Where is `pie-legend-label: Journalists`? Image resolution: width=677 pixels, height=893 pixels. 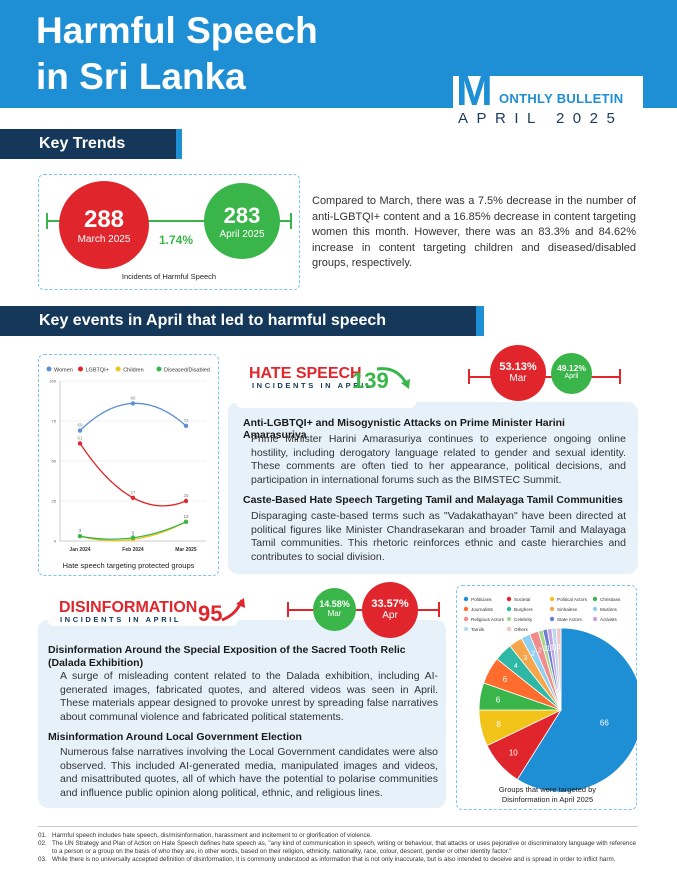
pie-legend-label: Journalists is located at coordinates (482, 609).